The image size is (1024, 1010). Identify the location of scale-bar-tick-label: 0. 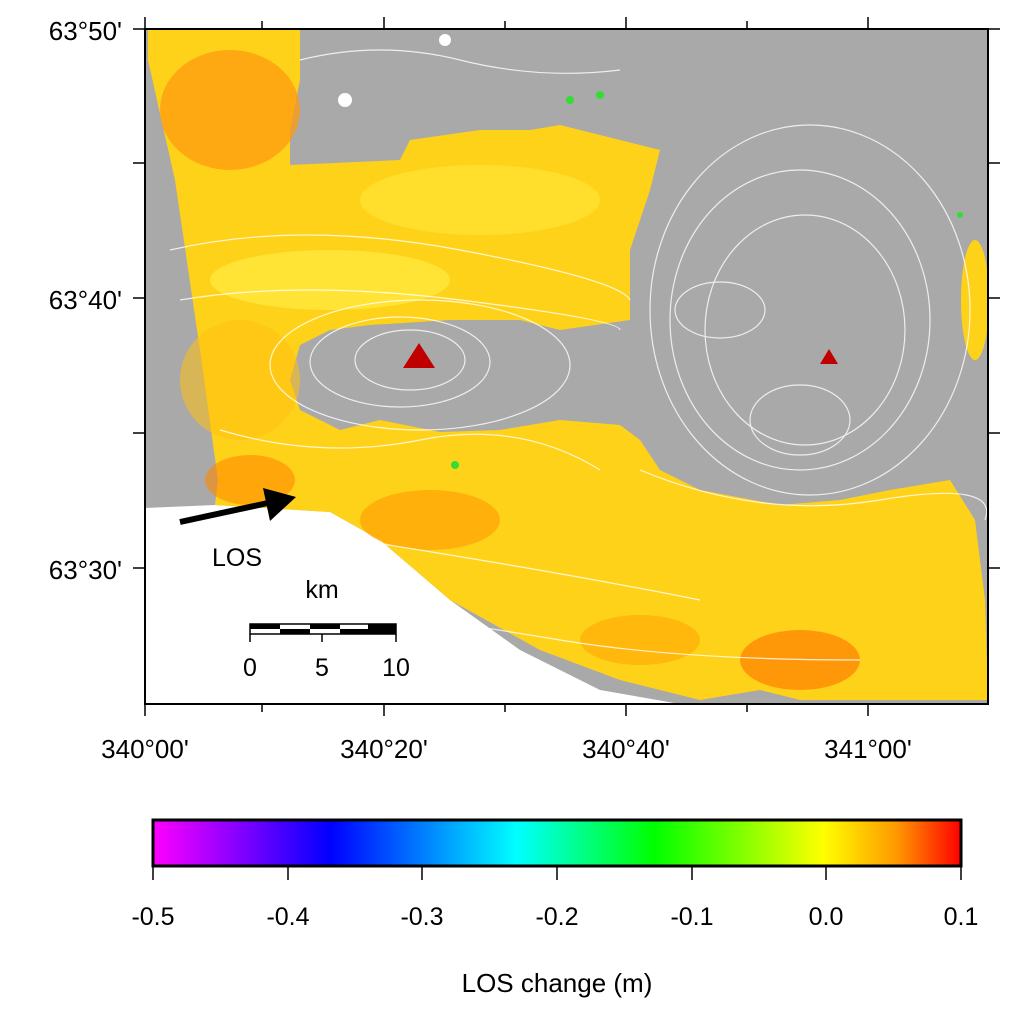
(250, 668).